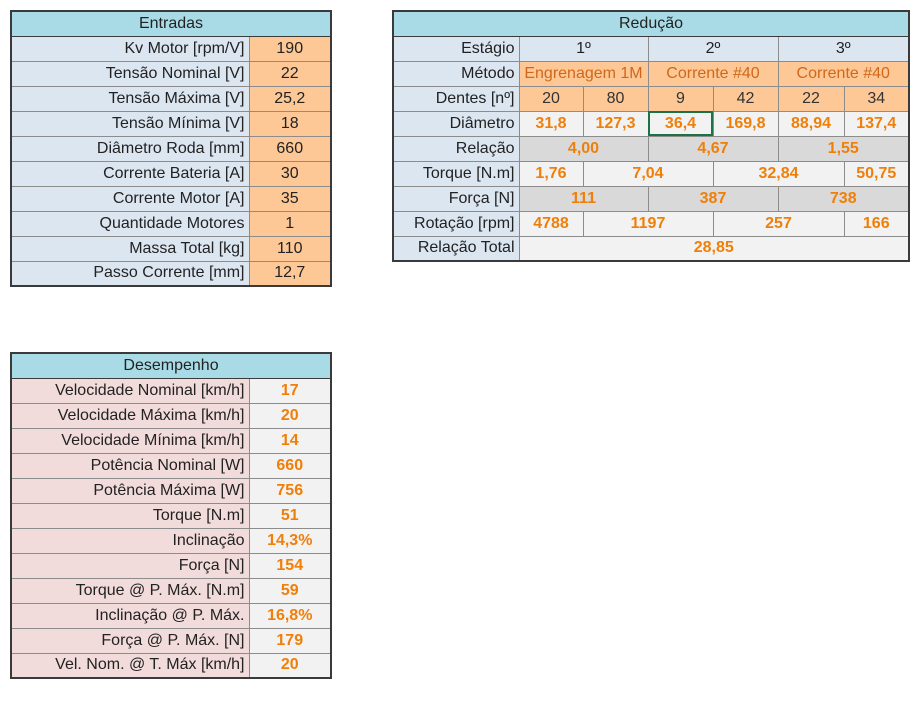 This screenshot has height=703, width=922. What do you see at coordinates (290, 248) in the screenshot?
I see `massa-total-cell: 110` at bounding box center [290, 248].